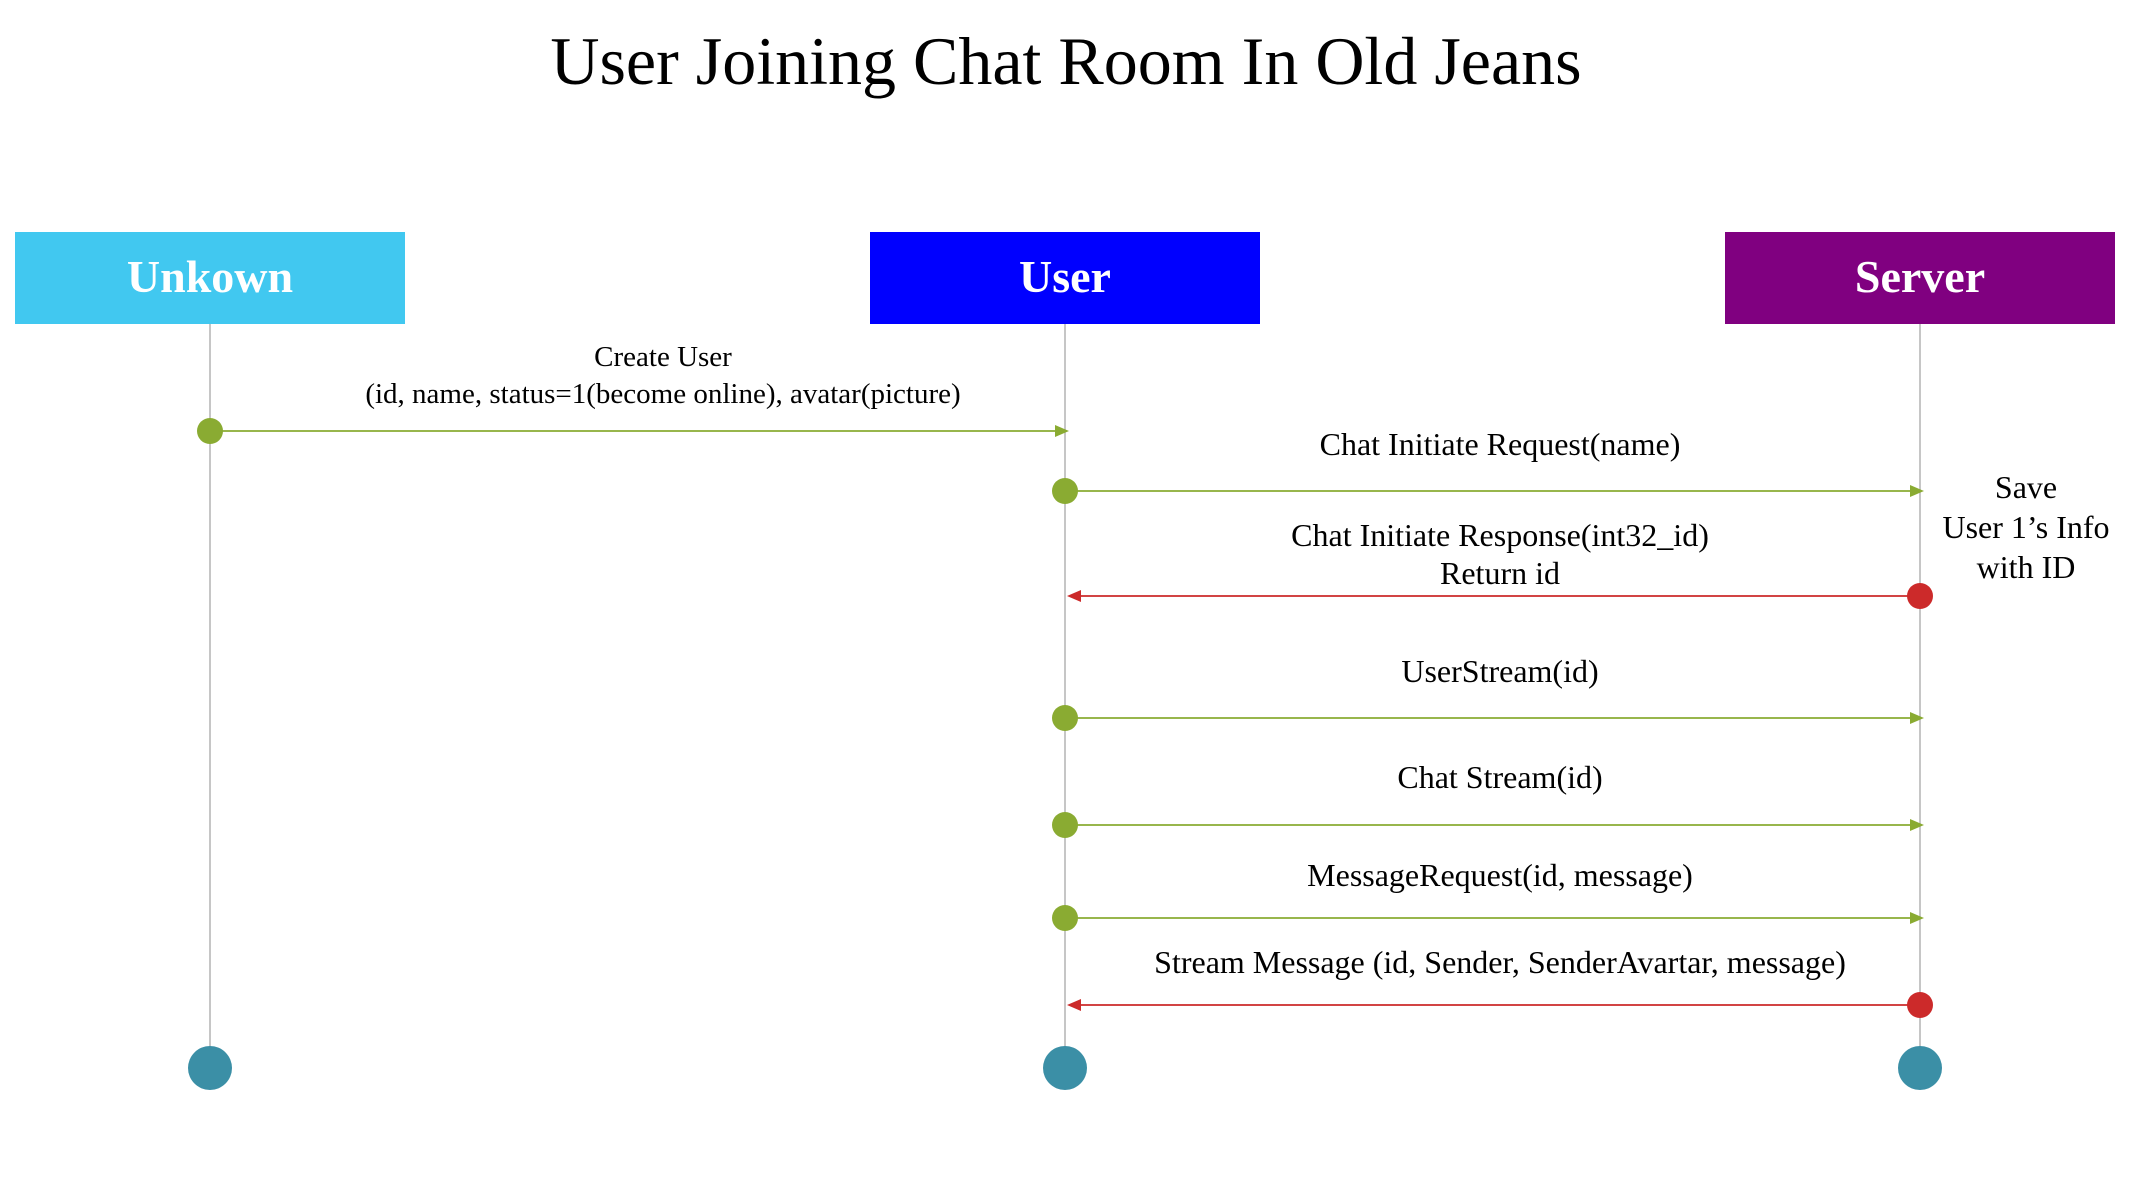 The image size is (2132, 1202). I want to click on lifeline-terminals, so click(1065, 1068).